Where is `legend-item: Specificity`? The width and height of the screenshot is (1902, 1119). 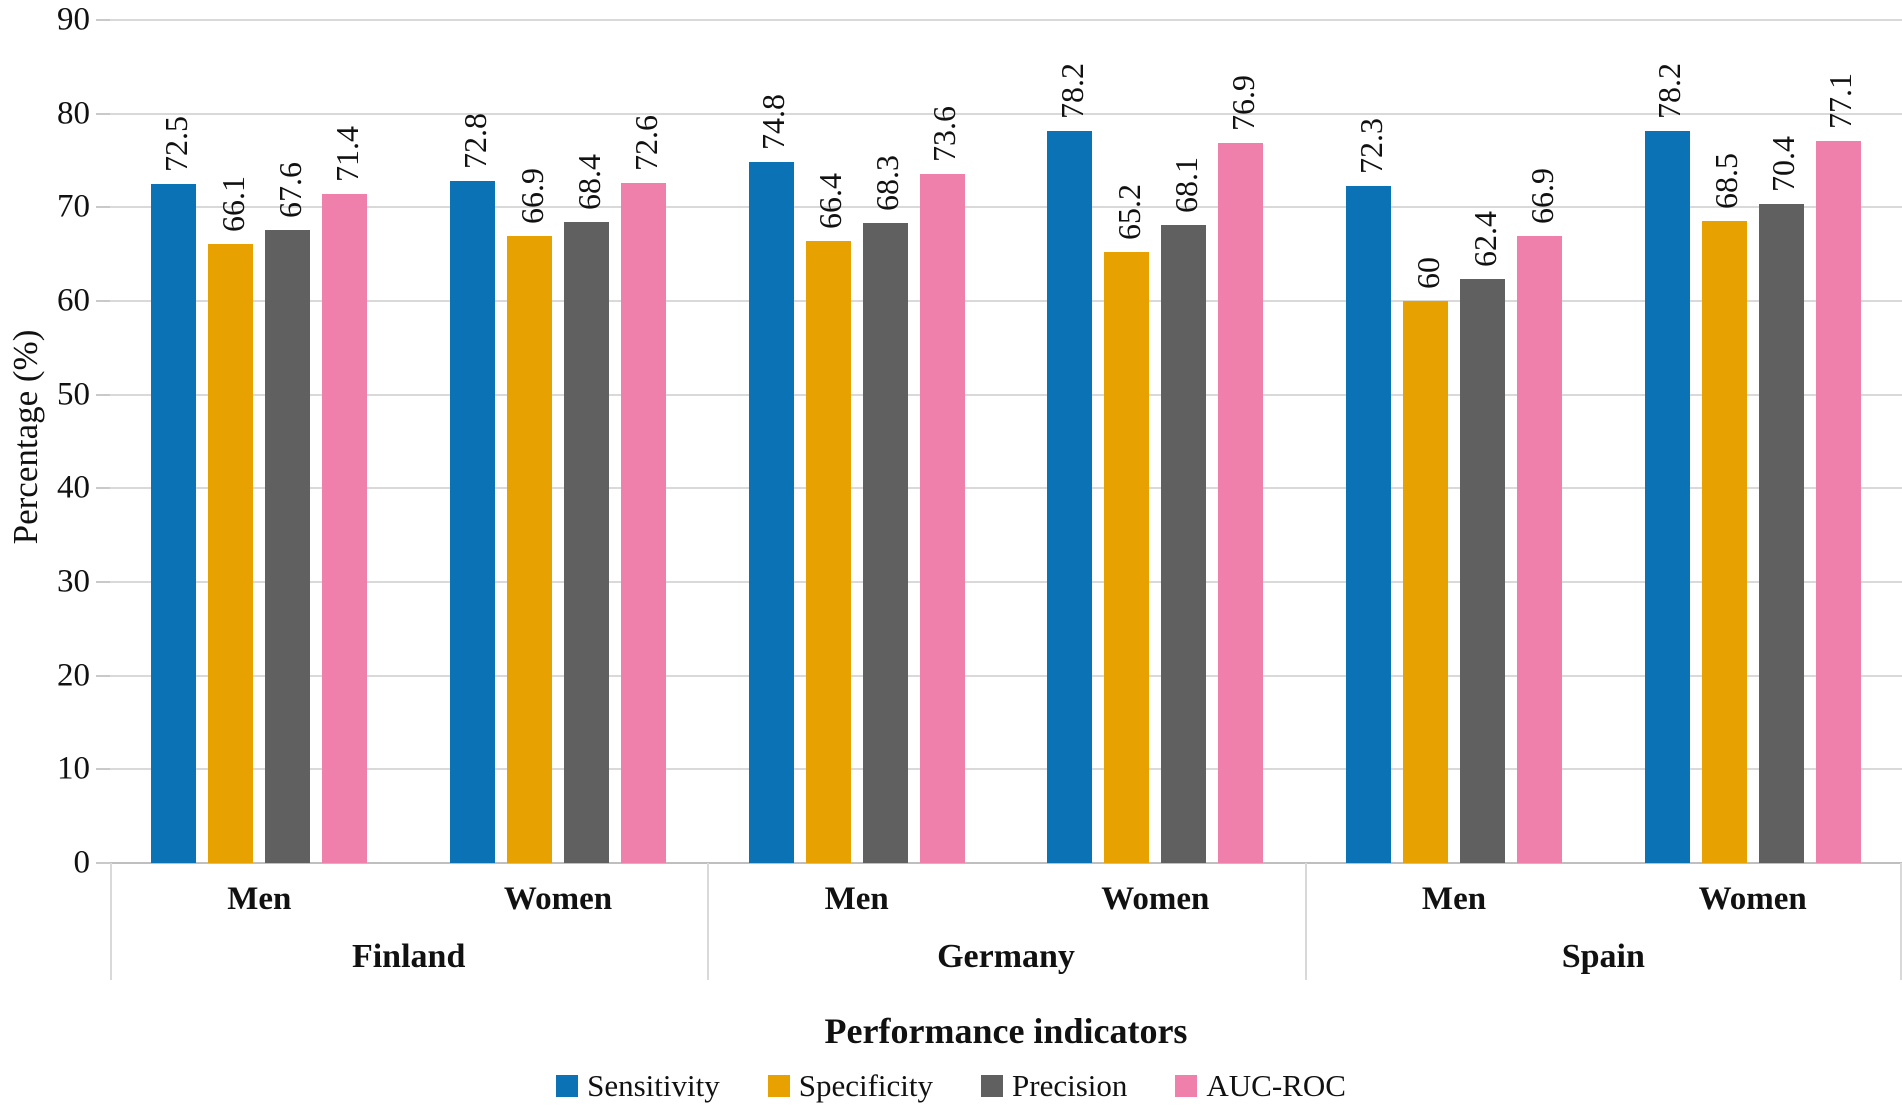 legend-item: Specificity is located at coordinates (850, 1086).